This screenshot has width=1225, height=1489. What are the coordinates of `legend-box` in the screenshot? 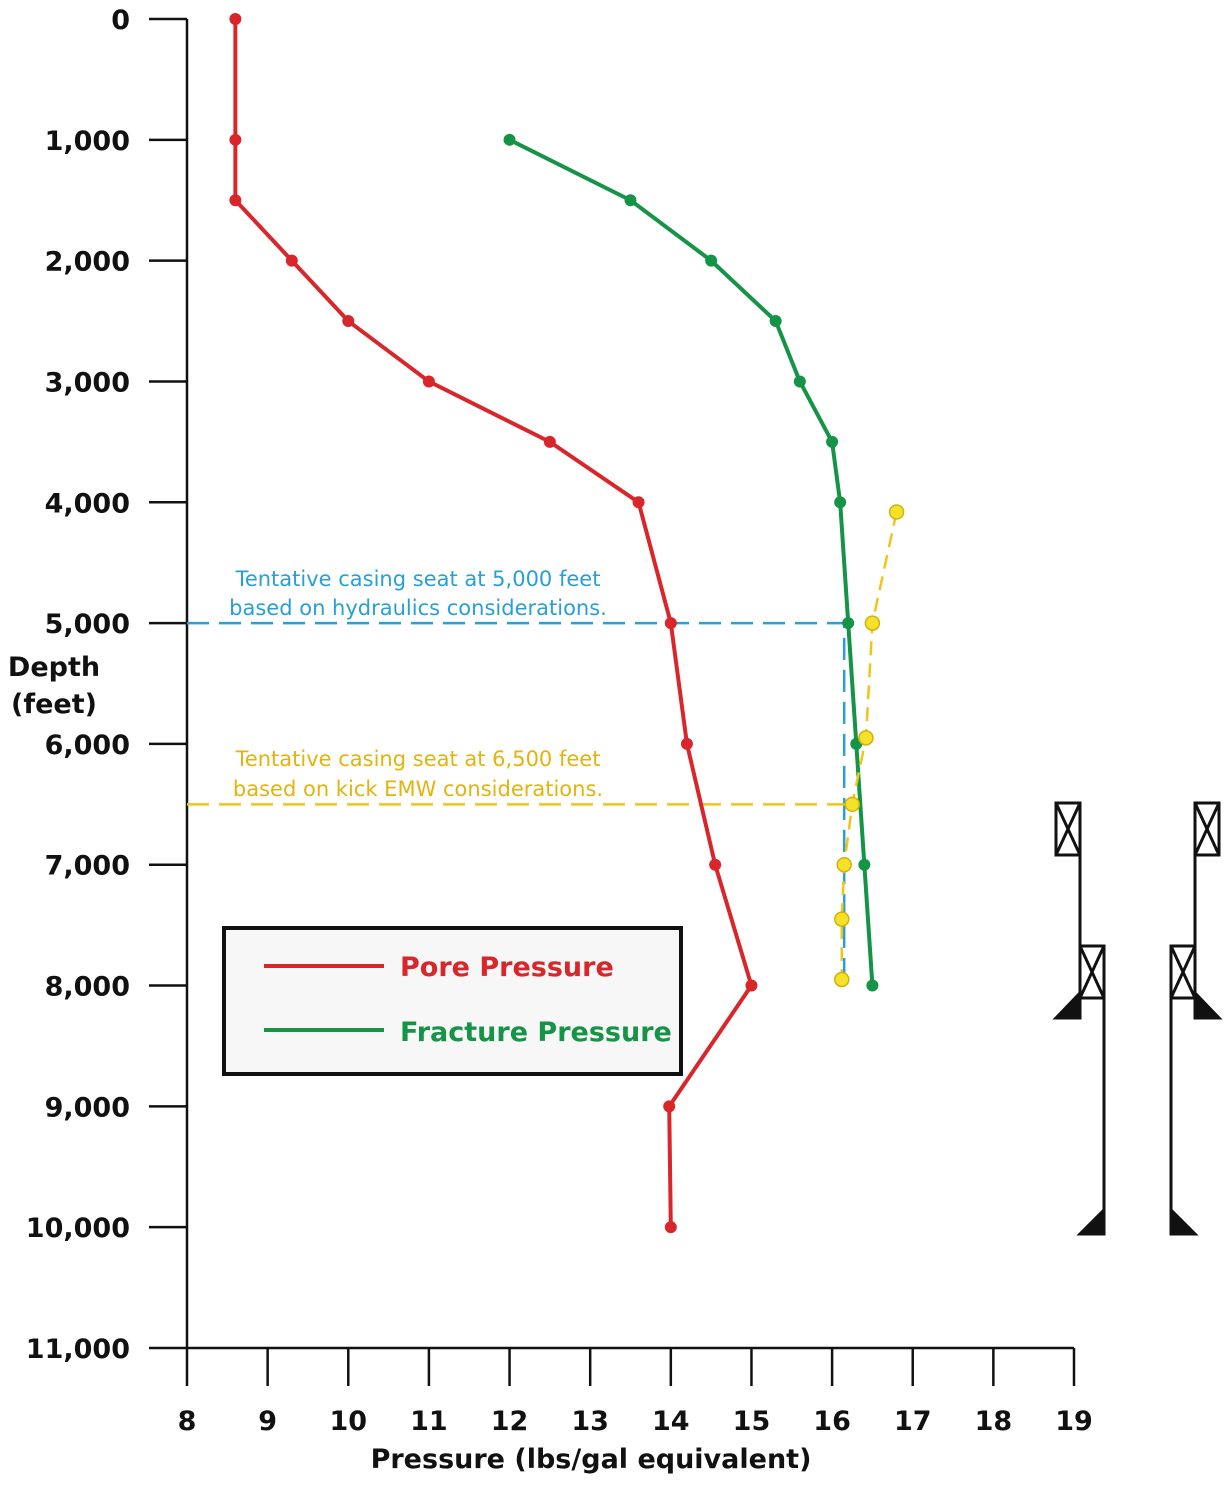 It's located at (452, 1001).